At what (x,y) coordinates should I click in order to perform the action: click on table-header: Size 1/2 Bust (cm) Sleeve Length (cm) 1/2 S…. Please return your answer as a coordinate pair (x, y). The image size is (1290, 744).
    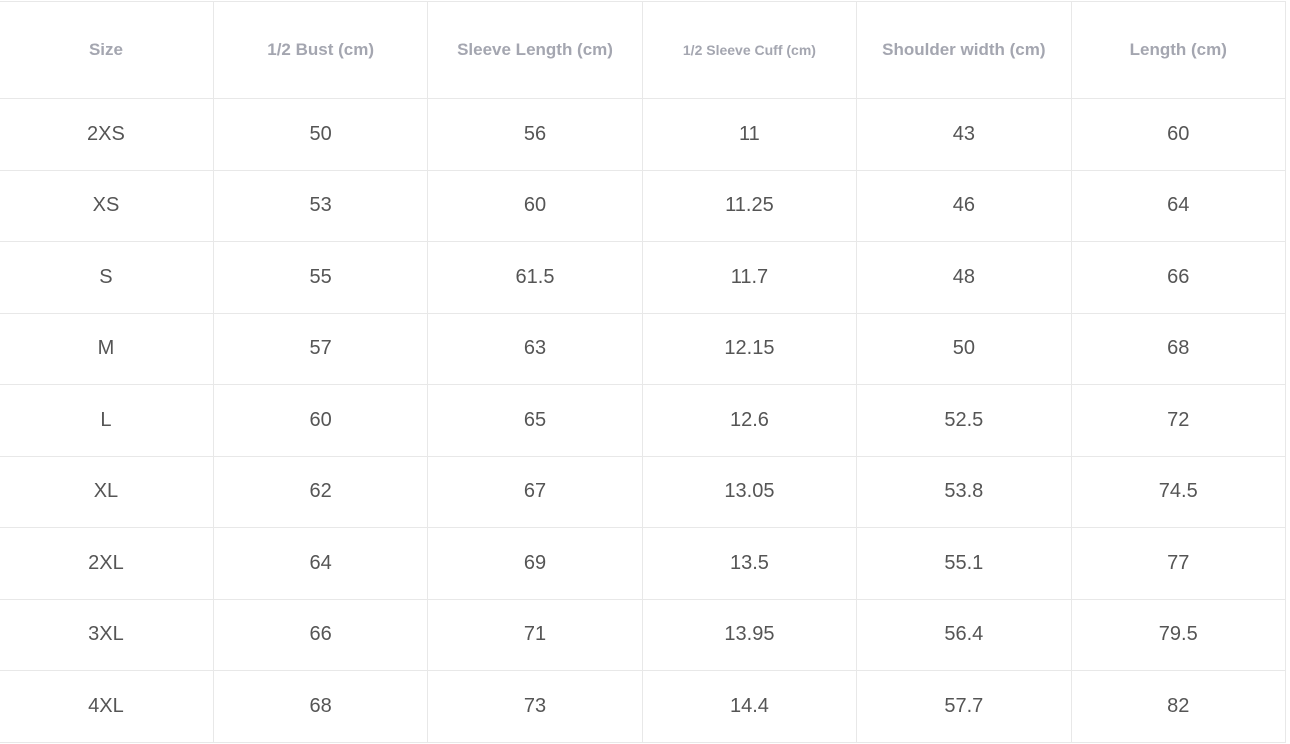
    Looking at the image, I should click on (643, 50).